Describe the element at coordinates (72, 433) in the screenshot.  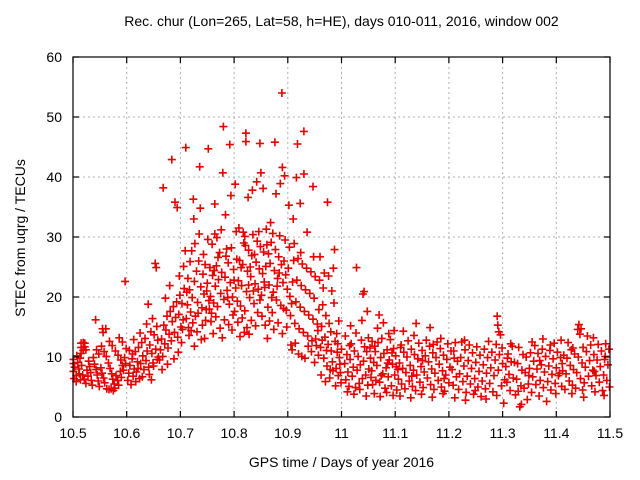
I see `x-tick-label: 10.5` at that location.